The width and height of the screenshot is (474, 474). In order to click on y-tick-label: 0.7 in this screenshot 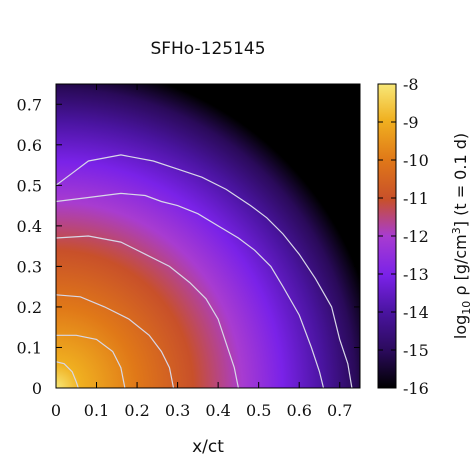, I will do `click(29, 104)`.